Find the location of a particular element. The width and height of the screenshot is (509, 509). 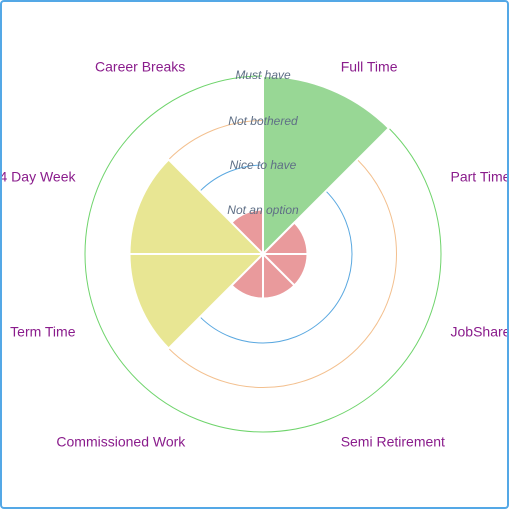

ring-label-nice-to-have: Nice to have is located at coordinates (263, 165).